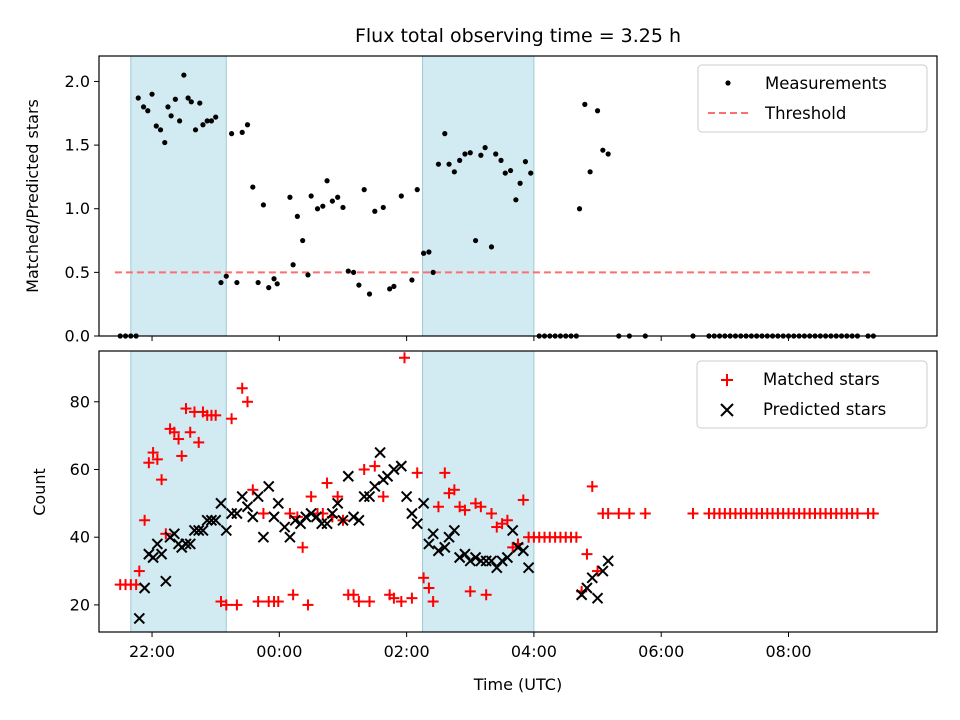  I want to click on count-y-tick-label: 20, so click(80, 604).